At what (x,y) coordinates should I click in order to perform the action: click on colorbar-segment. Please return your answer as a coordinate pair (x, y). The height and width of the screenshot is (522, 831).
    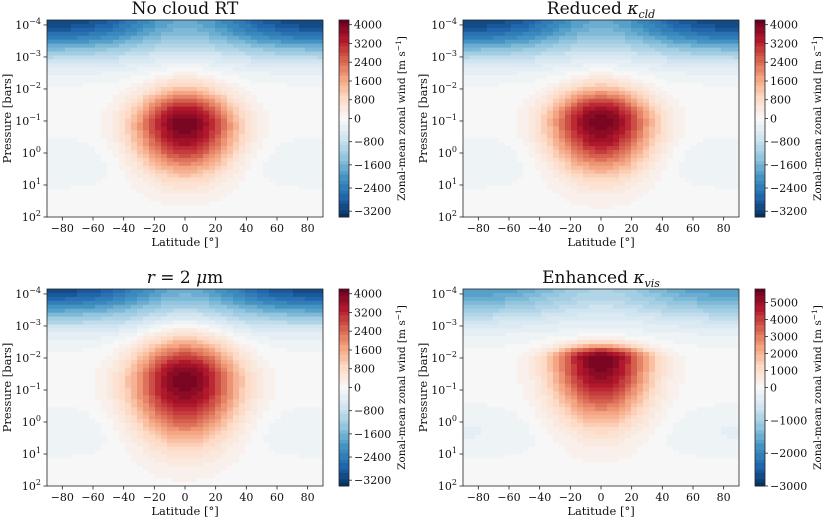
    Looking at the image, I should click on (344, 166).